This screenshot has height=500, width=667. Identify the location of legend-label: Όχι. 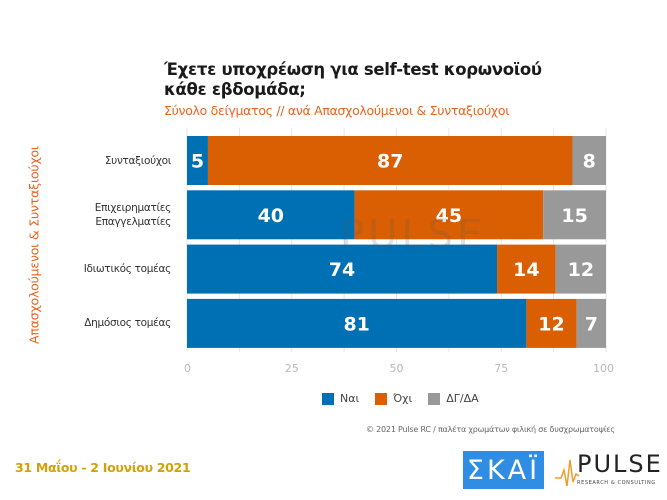
(403, 398).